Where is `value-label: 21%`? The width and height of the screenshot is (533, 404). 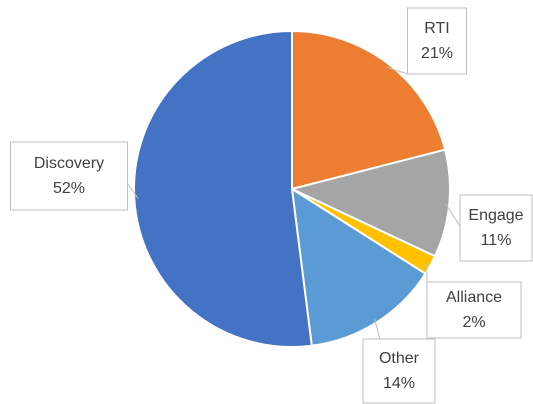 value-label: 21% is located at coordinates (437, 53).